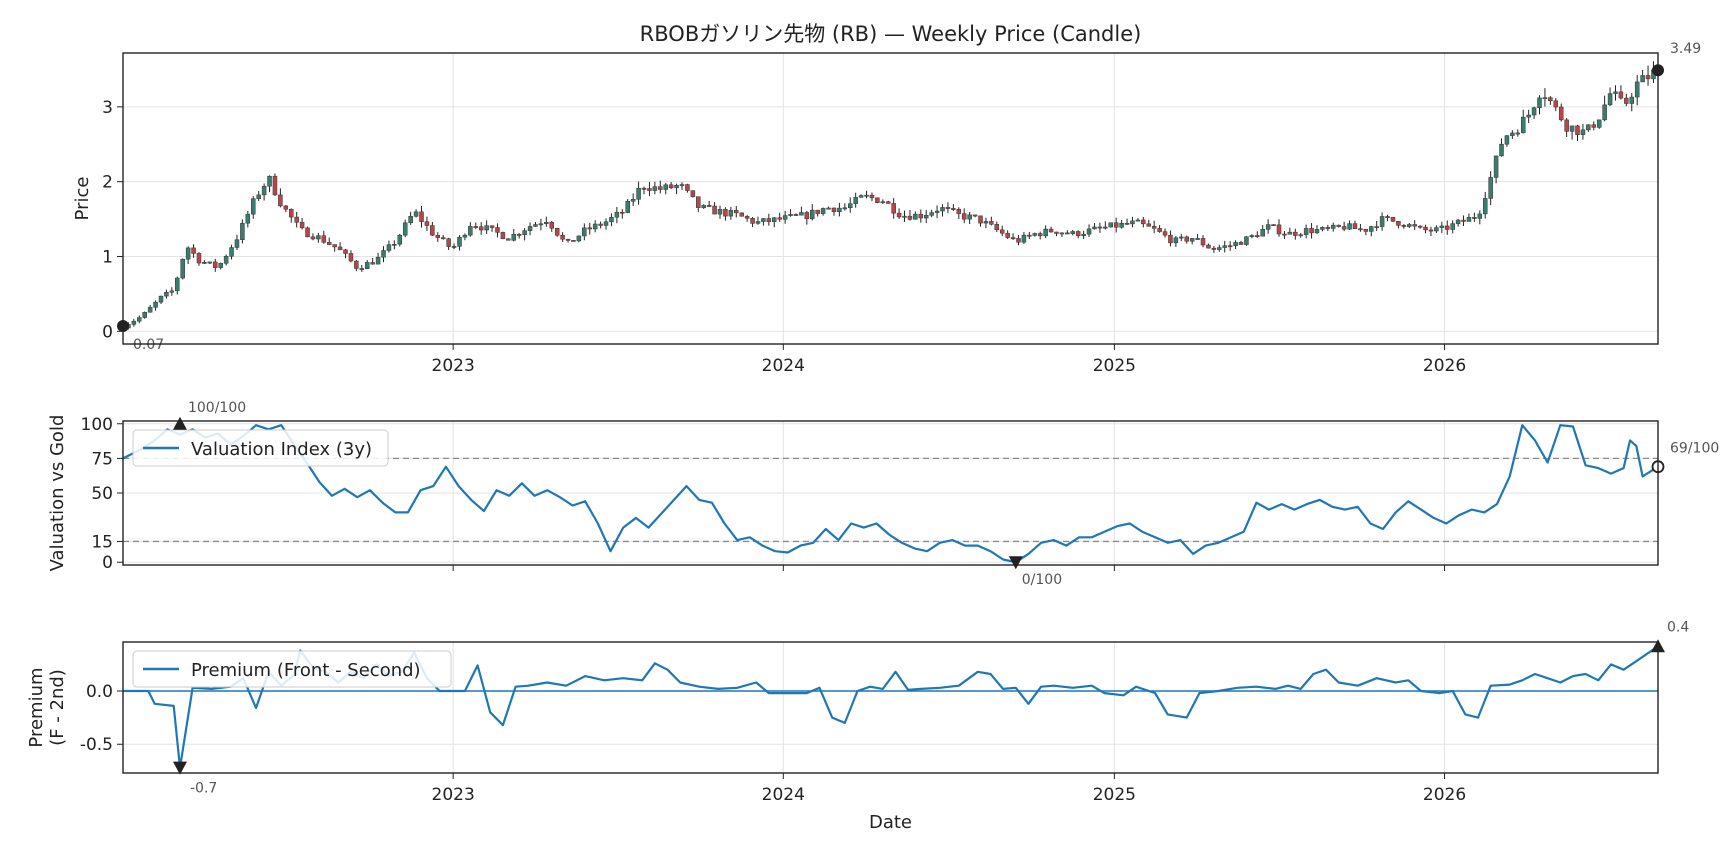  I want to click on x-tick-label: 2023, so click(453, 795).